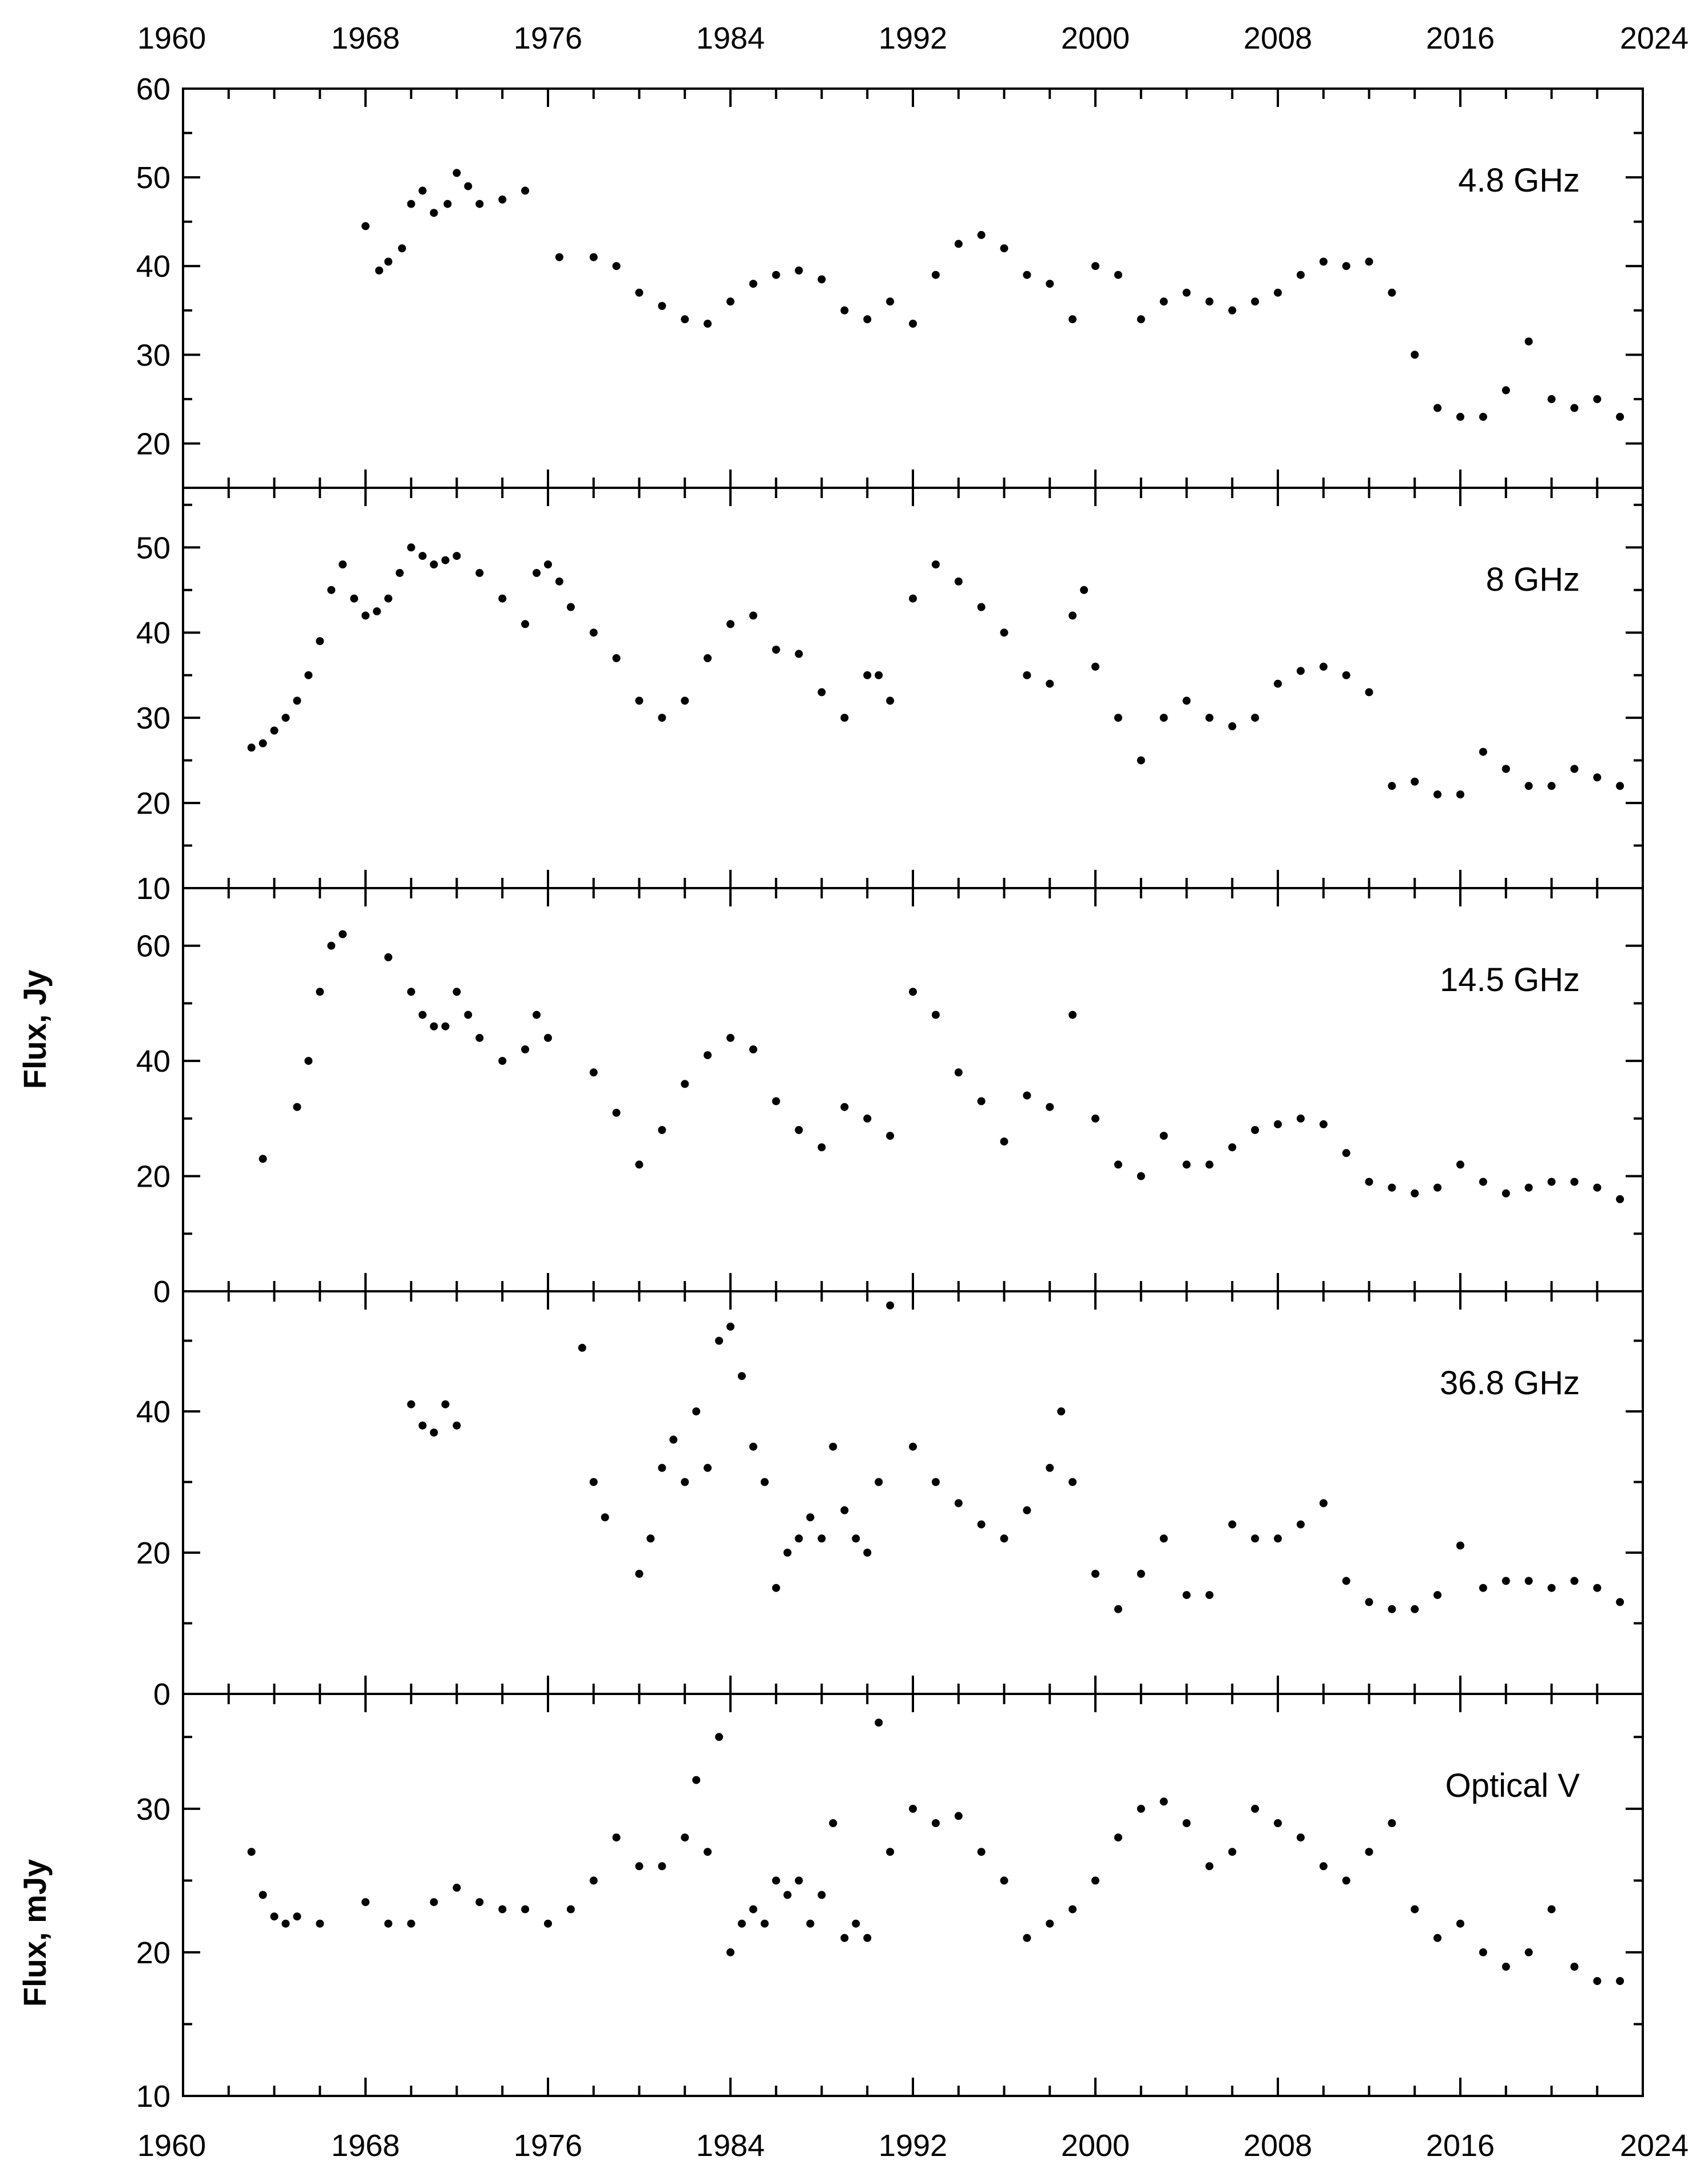 This screenshot has width=1704, height=2184. What do you see at coordinates (153, 355) in the screenshot?
I see `y-tick-label: 30` at bounding box center [153, 355].